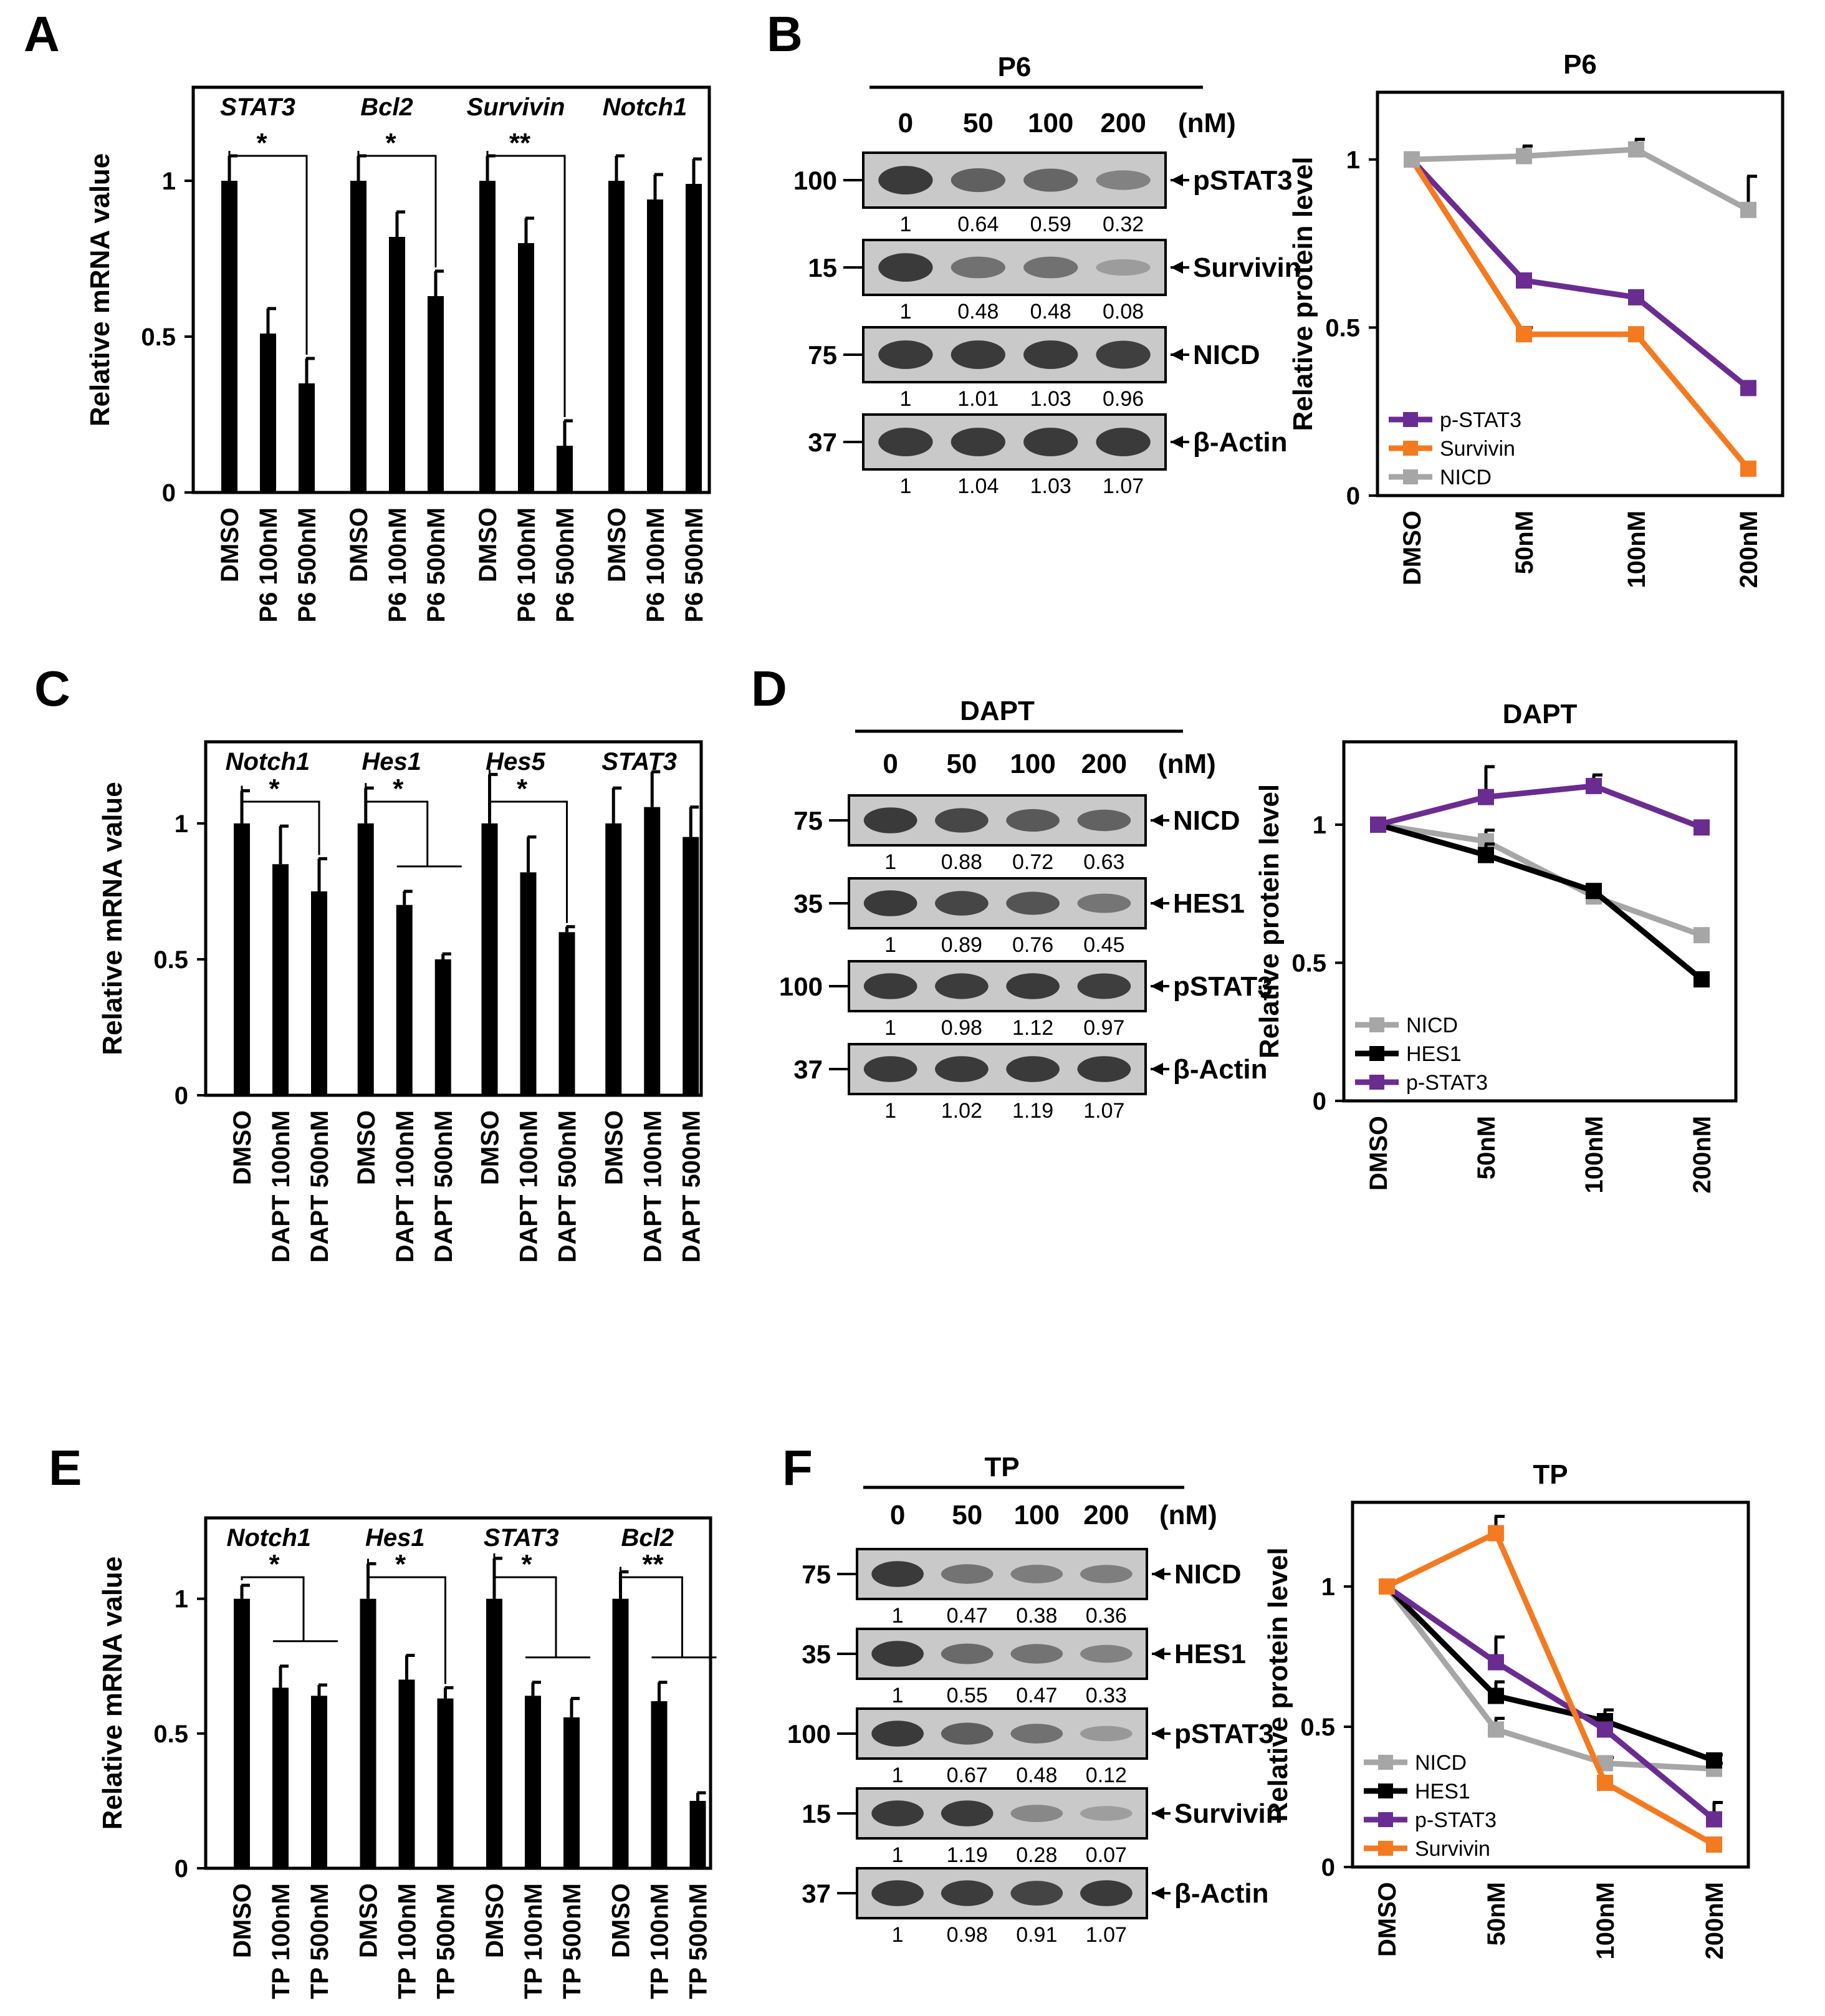 This screenshot has height=2016, width=1825. Describe the element at coordinates (1187, 764) in the screenshot. I see `blot-unit-label: (nM)` at that location.